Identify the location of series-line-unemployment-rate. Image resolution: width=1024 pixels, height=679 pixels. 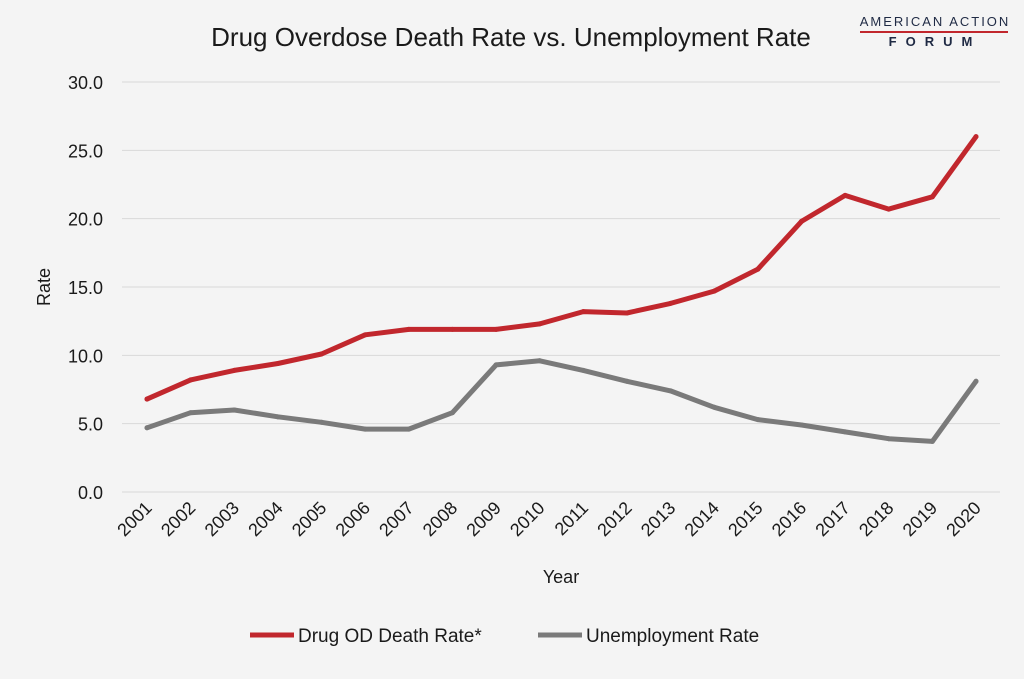
(561, 401).